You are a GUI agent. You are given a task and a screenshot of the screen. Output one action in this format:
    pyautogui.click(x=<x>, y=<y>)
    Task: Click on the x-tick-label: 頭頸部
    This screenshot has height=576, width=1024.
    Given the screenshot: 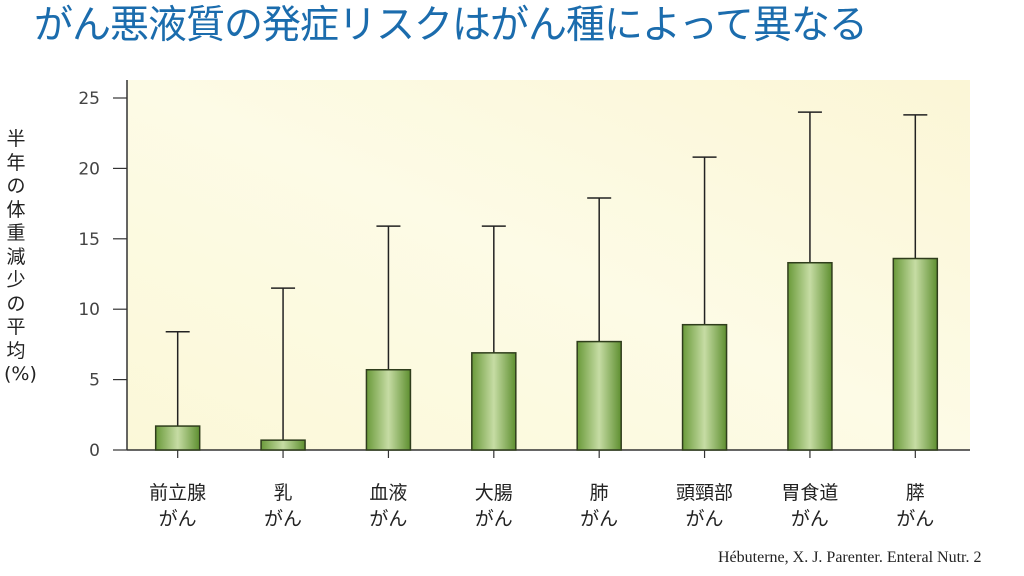 What is the action you would take?
    pyautogui.click(x=704, y=493)
    